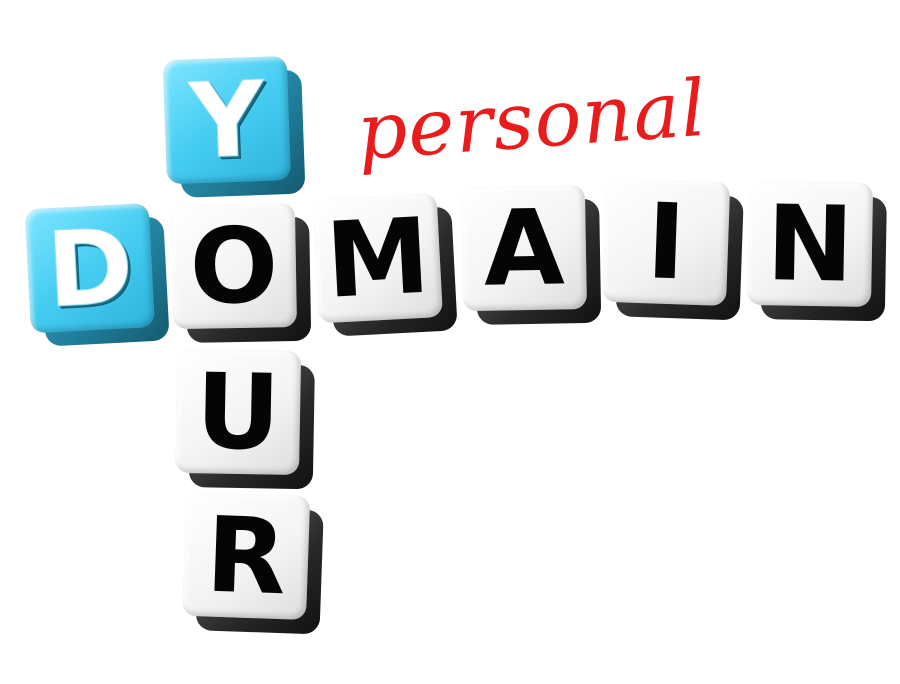  I want to click on cube-letter-a: A, so click(524, 248).